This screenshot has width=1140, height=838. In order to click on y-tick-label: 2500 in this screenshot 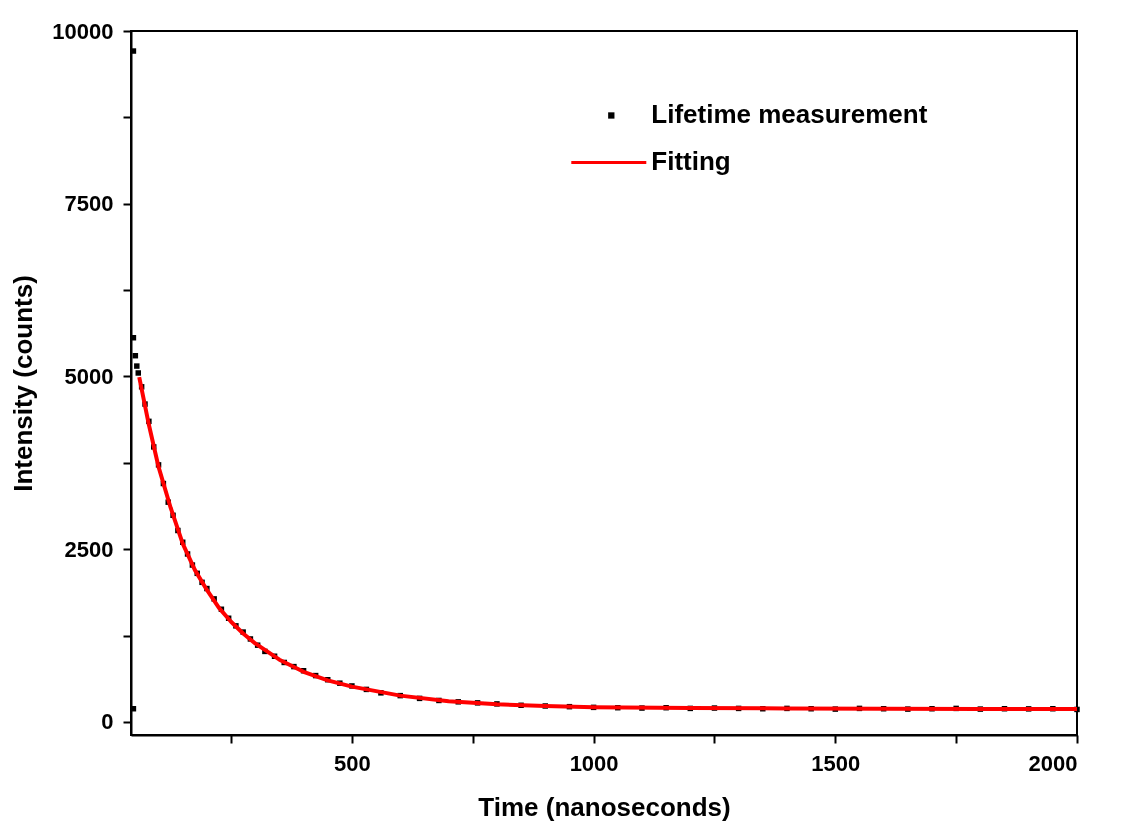, I will do `click(89, 549)`.